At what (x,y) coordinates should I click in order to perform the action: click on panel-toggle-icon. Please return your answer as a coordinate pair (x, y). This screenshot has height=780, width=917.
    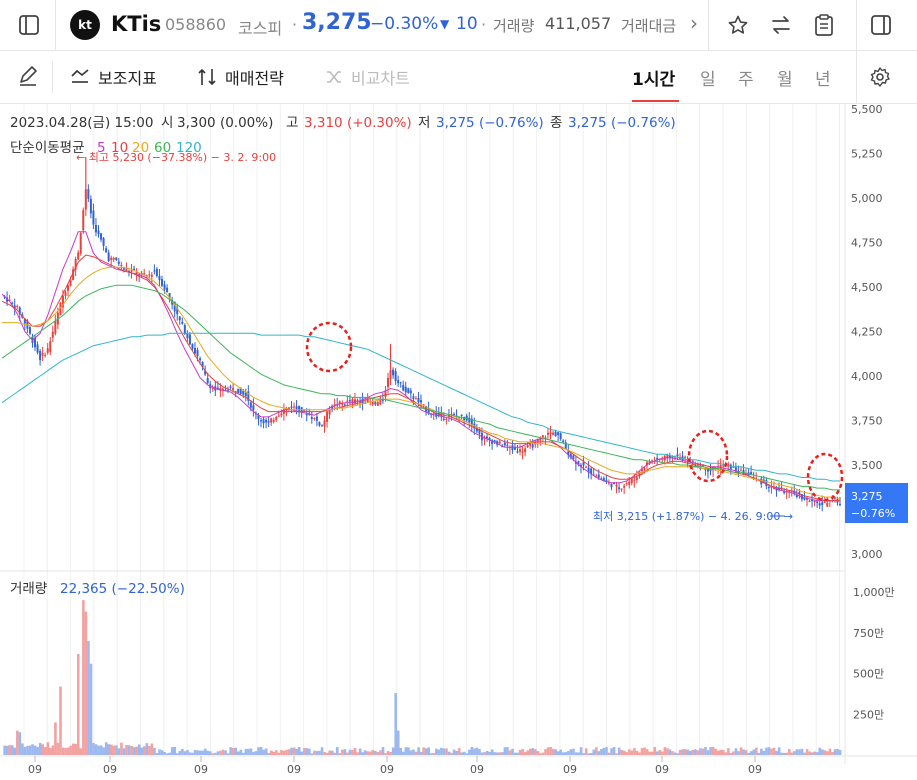
    Looking at the image, I should click on (881, 27).